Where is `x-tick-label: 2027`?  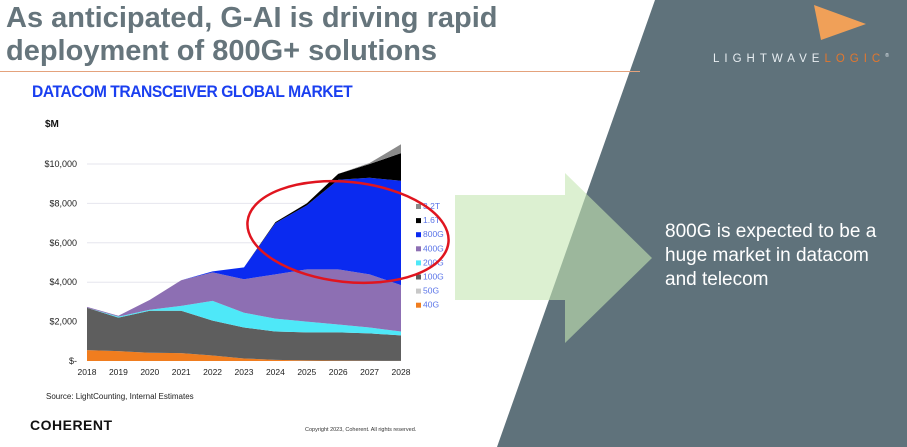 x-tick-label: 2027 is located at coordinates (369, 372).